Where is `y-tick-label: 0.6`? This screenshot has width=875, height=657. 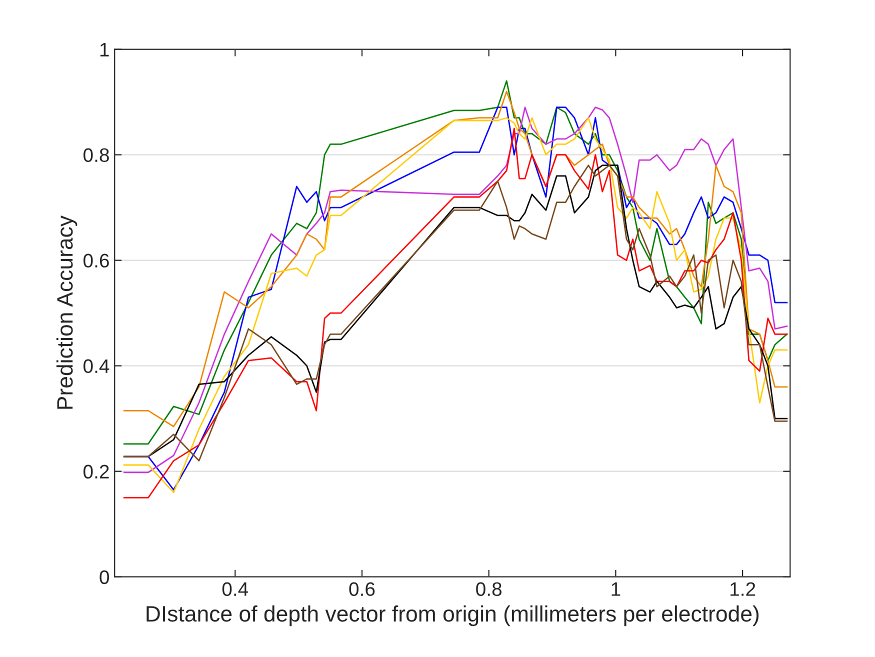 y-tick-label: 0.6 is located at coordinates (96, 261).